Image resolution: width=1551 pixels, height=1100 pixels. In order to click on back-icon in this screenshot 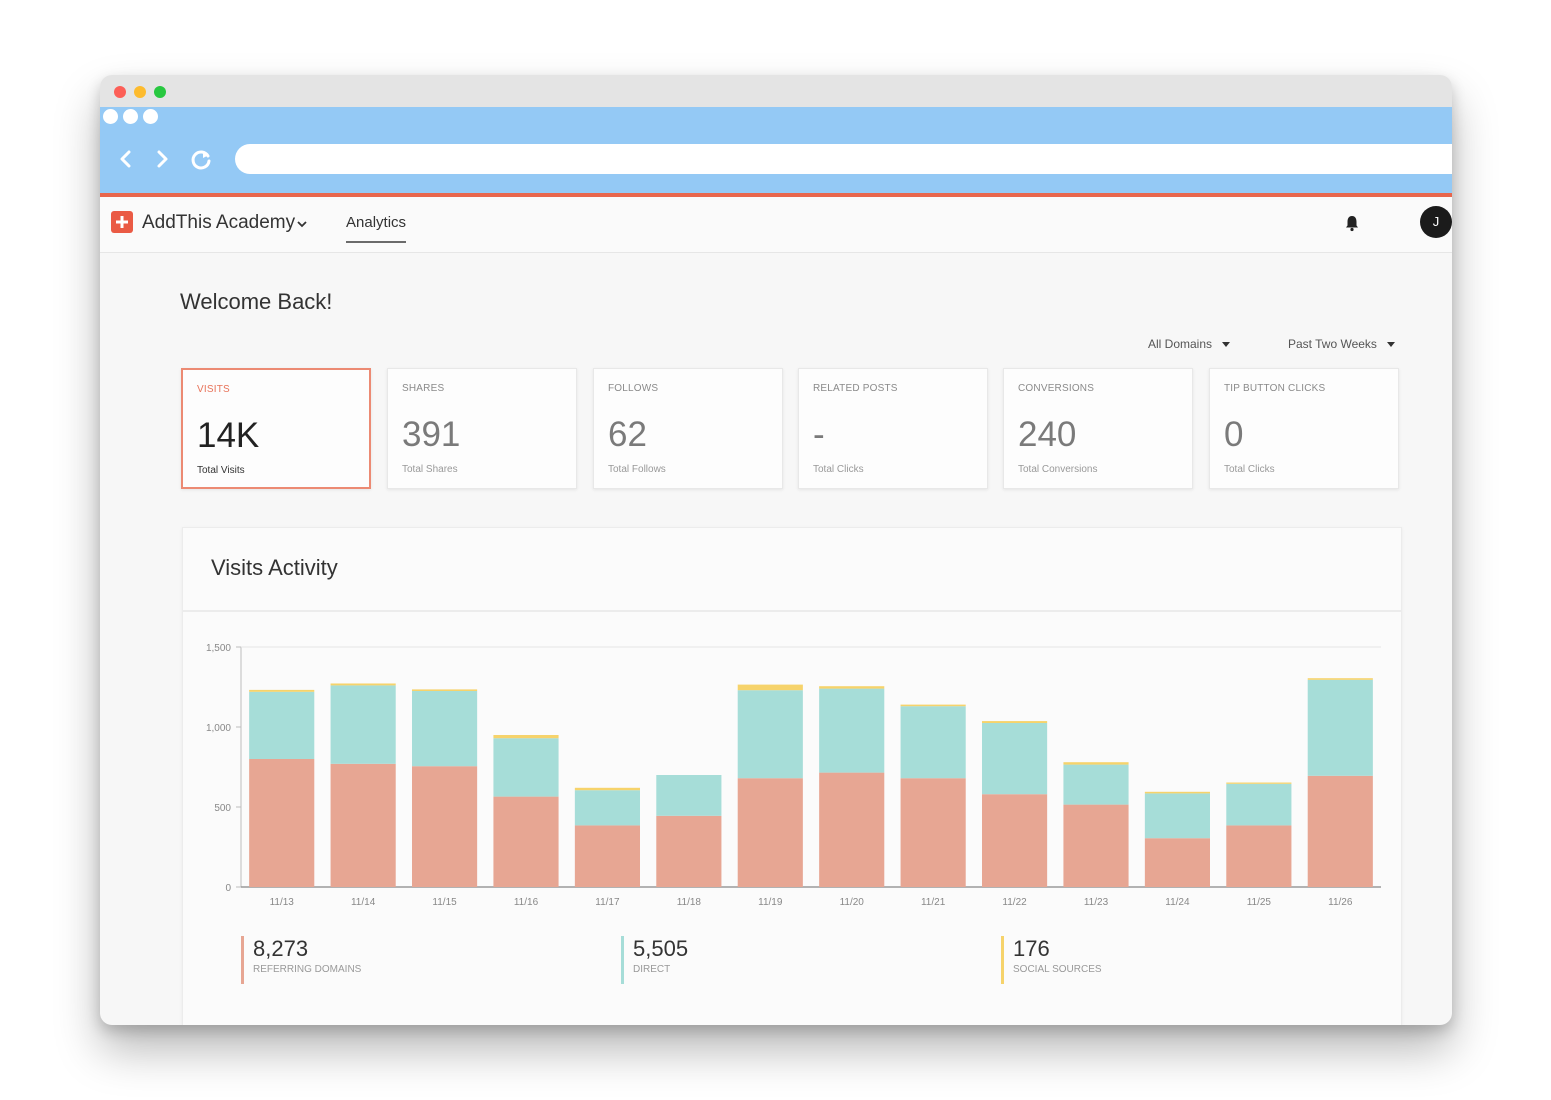, I will do `click(126, 159)`.